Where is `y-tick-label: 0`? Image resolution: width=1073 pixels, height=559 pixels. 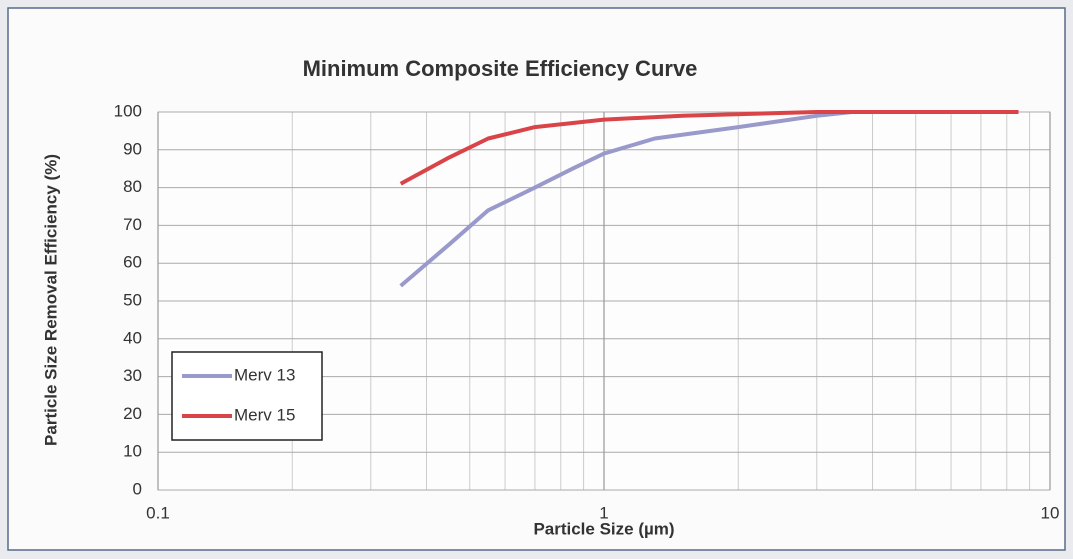 y-tick-label: 0 is located at coordinates (137, 488).